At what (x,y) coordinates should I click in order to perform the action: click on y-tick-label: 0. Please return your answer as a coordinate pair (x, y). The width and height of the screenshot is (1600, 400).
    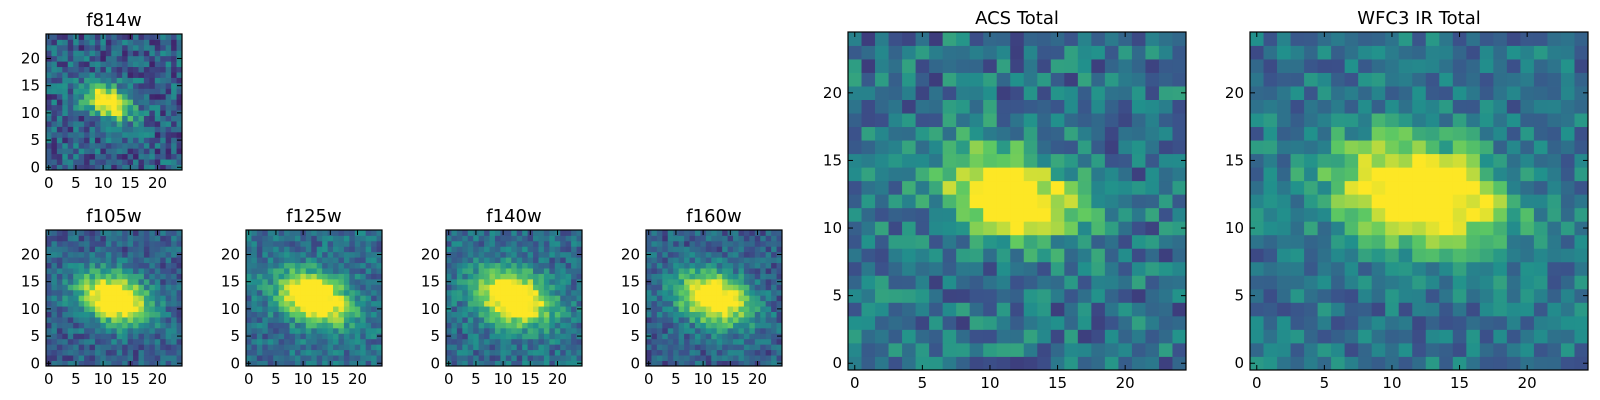
    Looking at the image, I should click on (1239, 363).